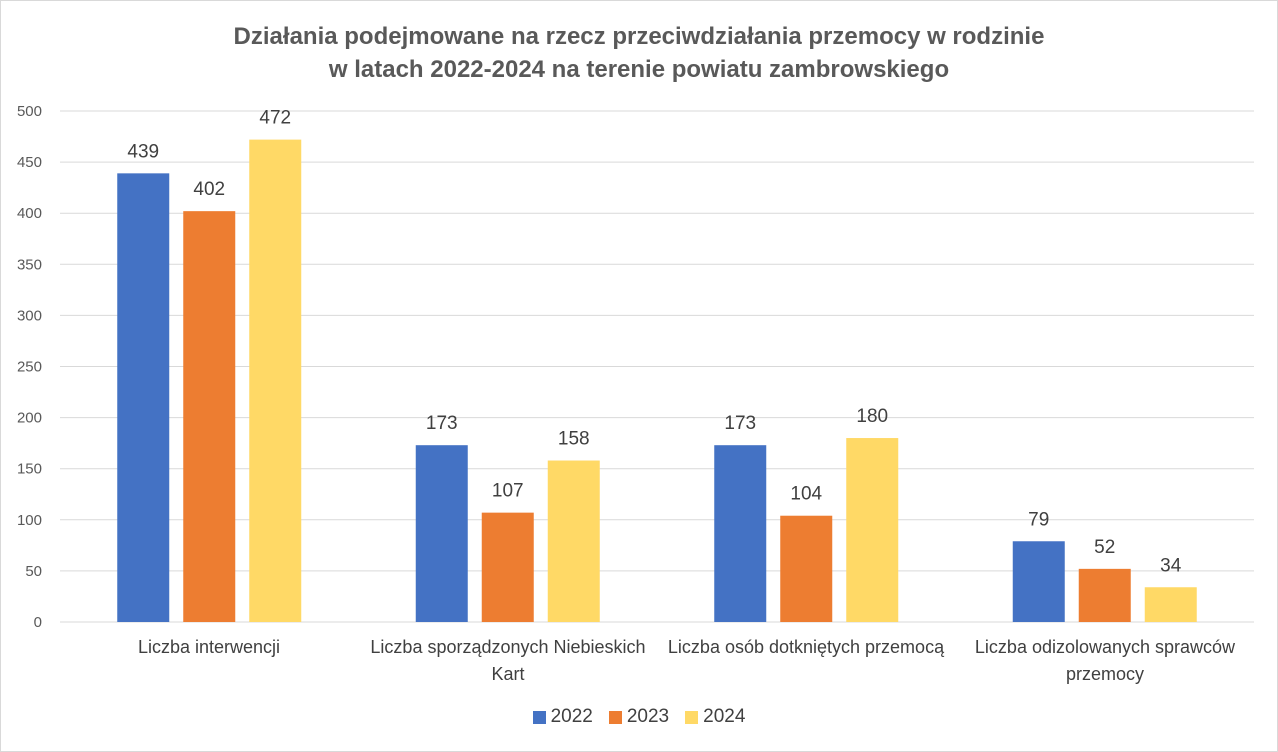  What do you see at coordinates (209, 189) in the screenshot?
I see `data-label: 402` at bounding box center [209, 189].